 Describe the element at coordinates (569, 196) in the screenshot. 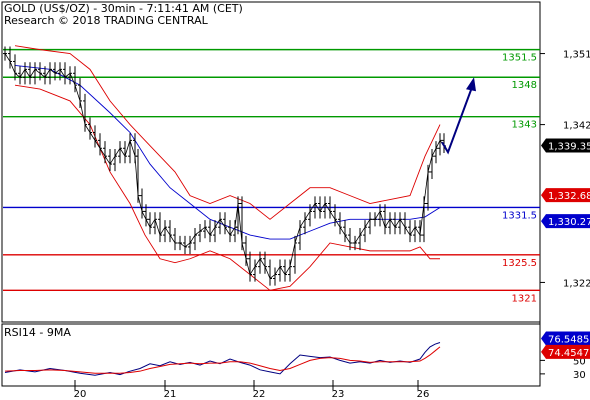

I see `price-tag-label: 1,332.68` at that location.